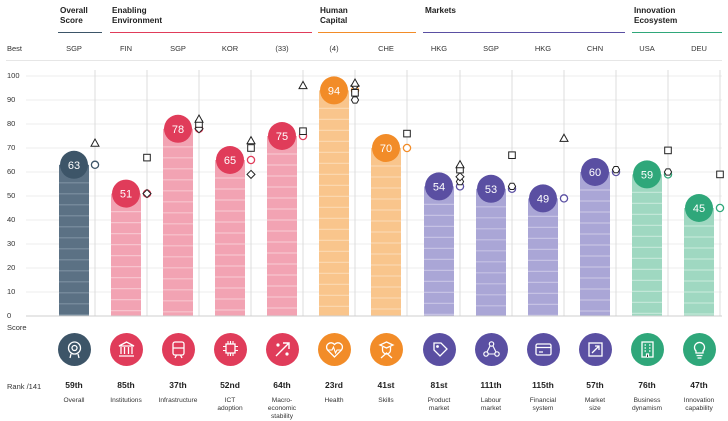  Describe the element at coordinates (699, 349) in the screenshot. I see `light-bulb-icon` at that location.